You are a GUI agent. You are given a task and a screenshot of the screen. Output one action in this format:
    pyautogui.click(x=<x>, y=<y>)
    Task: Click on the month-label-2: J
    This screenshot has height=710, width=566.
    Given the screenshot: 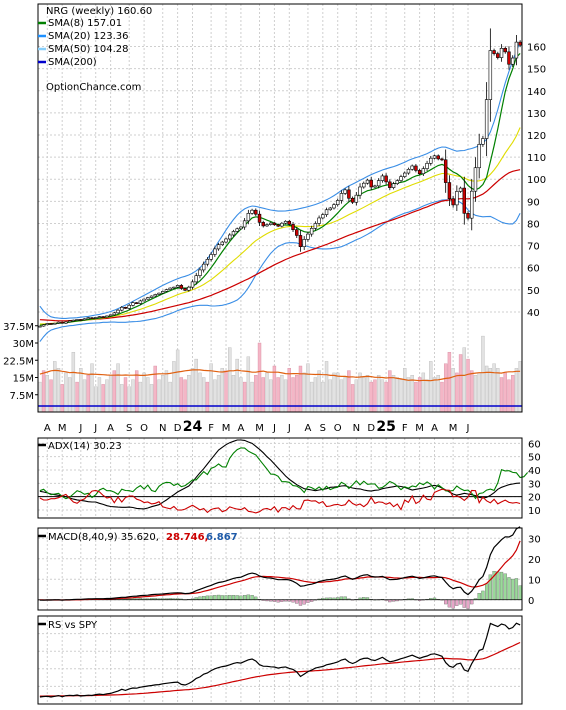 What is the action you would take?
    pyautogui.click(x=80, y=428)
    